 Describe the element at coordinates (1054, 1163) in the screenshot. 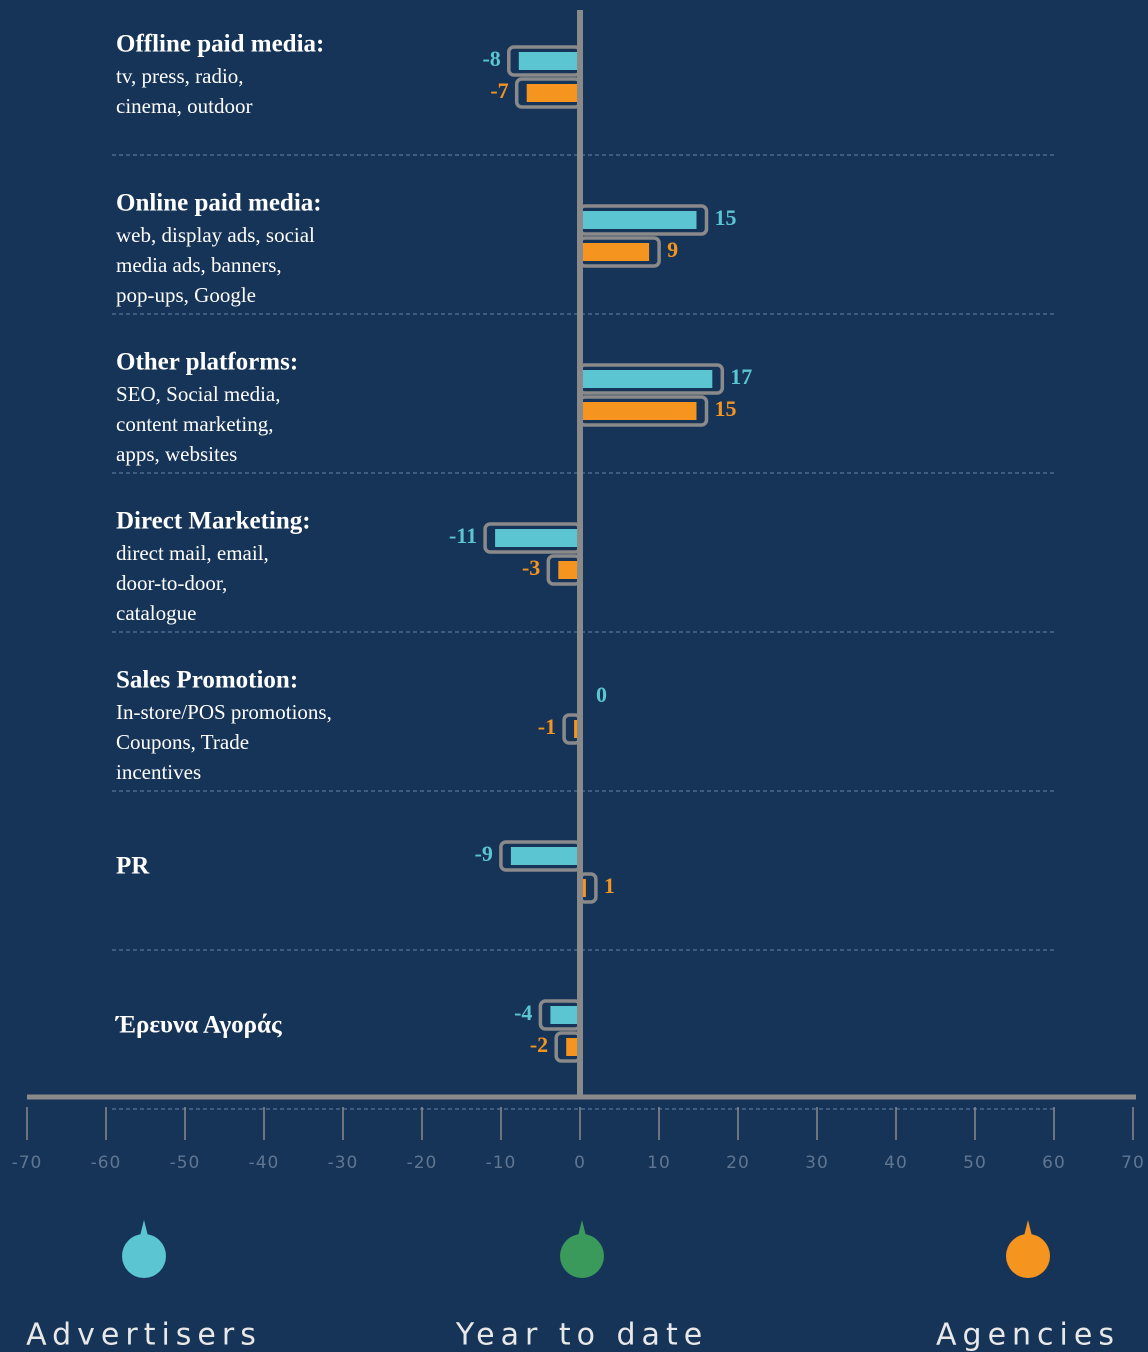

I see `x-tick-label: 60` at that location.